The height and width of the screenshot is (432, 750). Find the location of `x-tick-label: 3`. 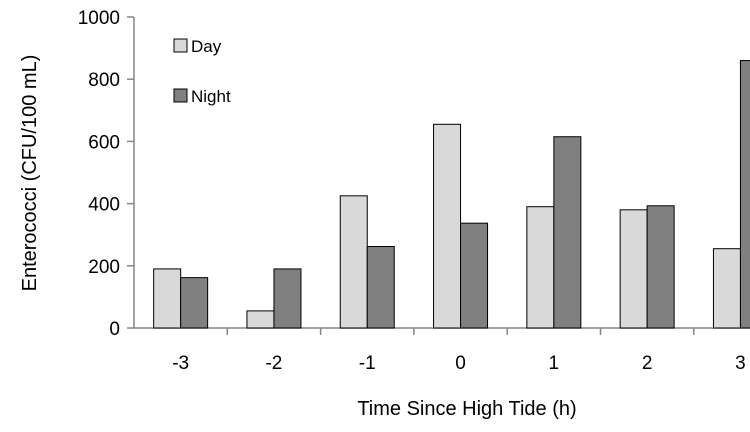

x-tick-label: 3 is located at coordinates (740, 363).